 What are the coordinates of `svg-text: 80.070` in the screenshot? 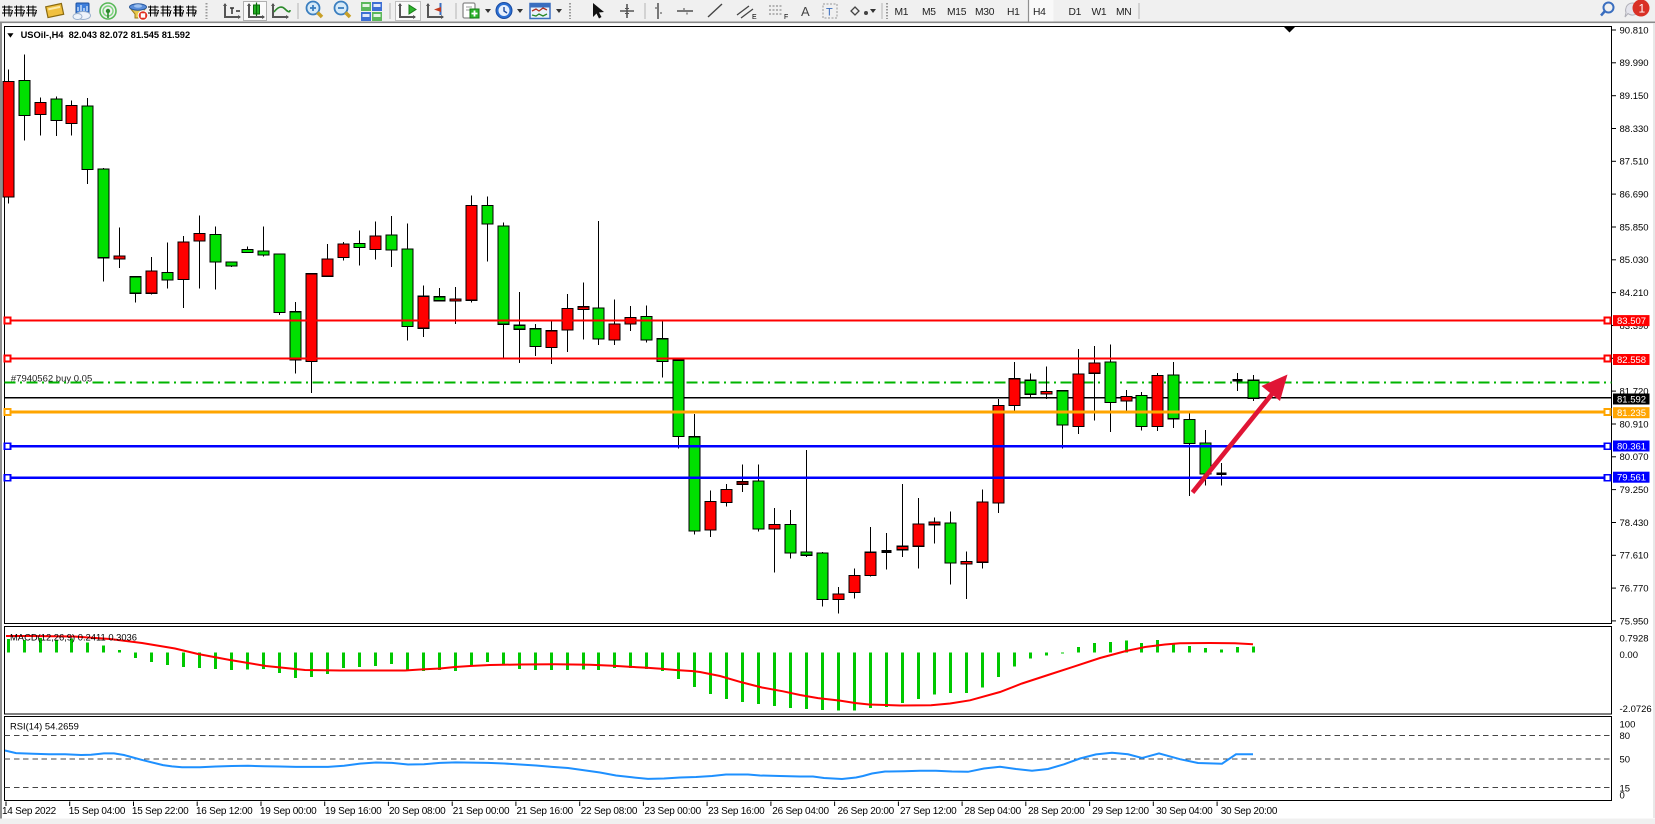 It's located at (1634, 457).